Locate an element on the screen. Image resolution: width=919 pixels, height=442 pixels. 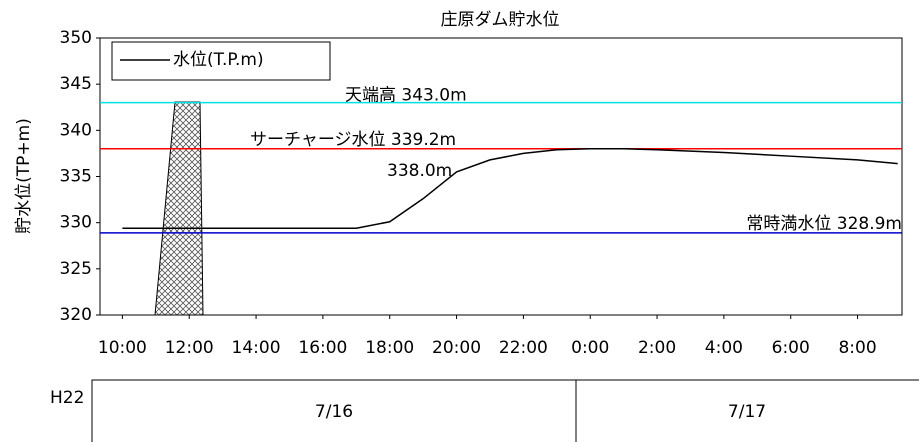
chart-title: 庄原ダム貯水位 is located at coordinates (500, 20).